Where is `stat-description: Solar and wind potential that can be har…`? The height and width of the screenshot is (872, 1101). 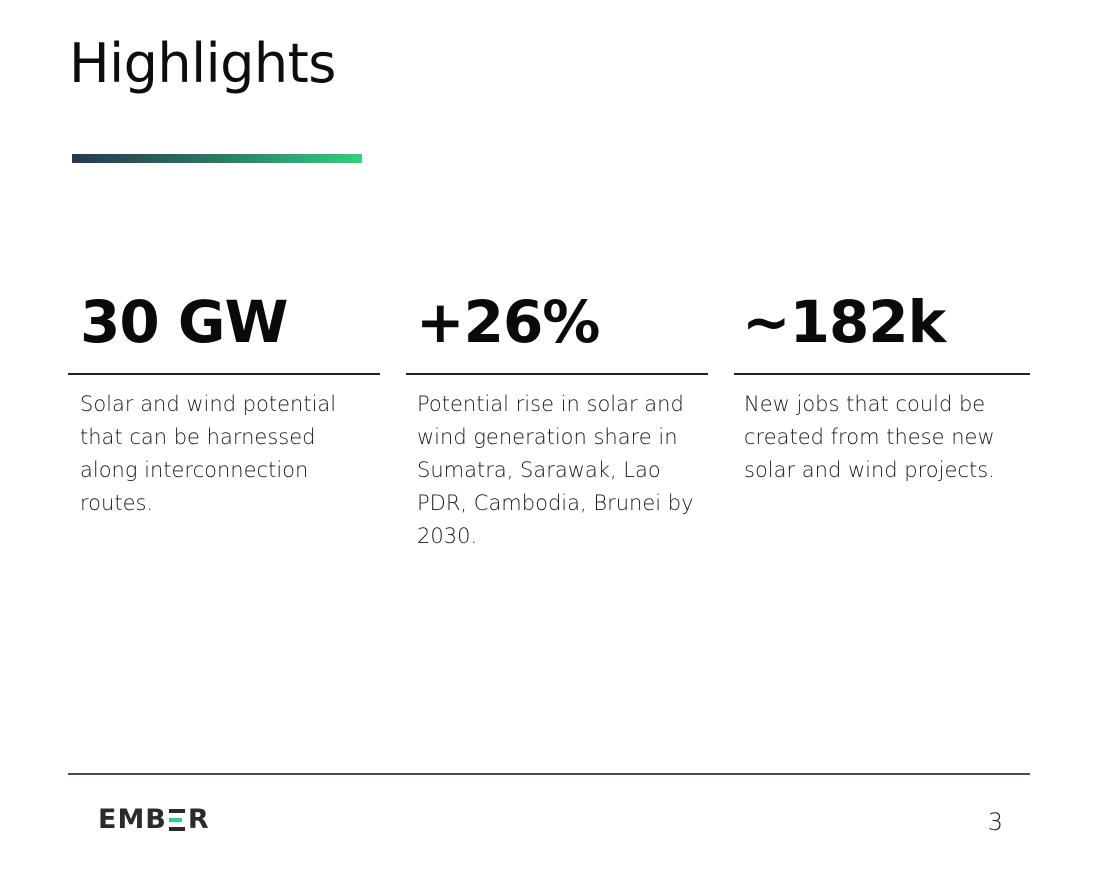
stat-description: Solar and wind potential that can be har… is located at coordinates (208, 453).